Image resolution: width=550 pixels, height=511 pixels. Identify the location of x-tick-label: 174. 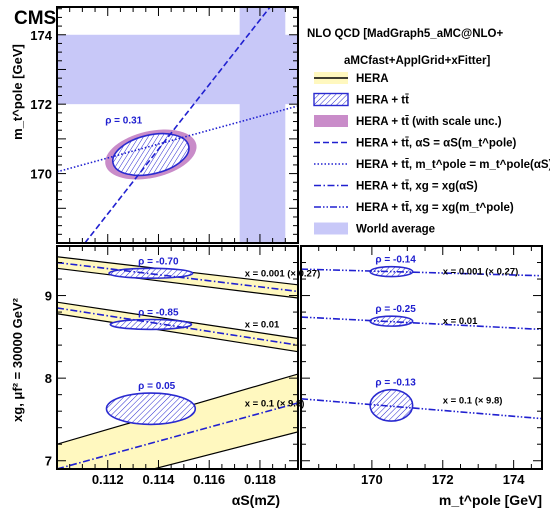
(514, 479).